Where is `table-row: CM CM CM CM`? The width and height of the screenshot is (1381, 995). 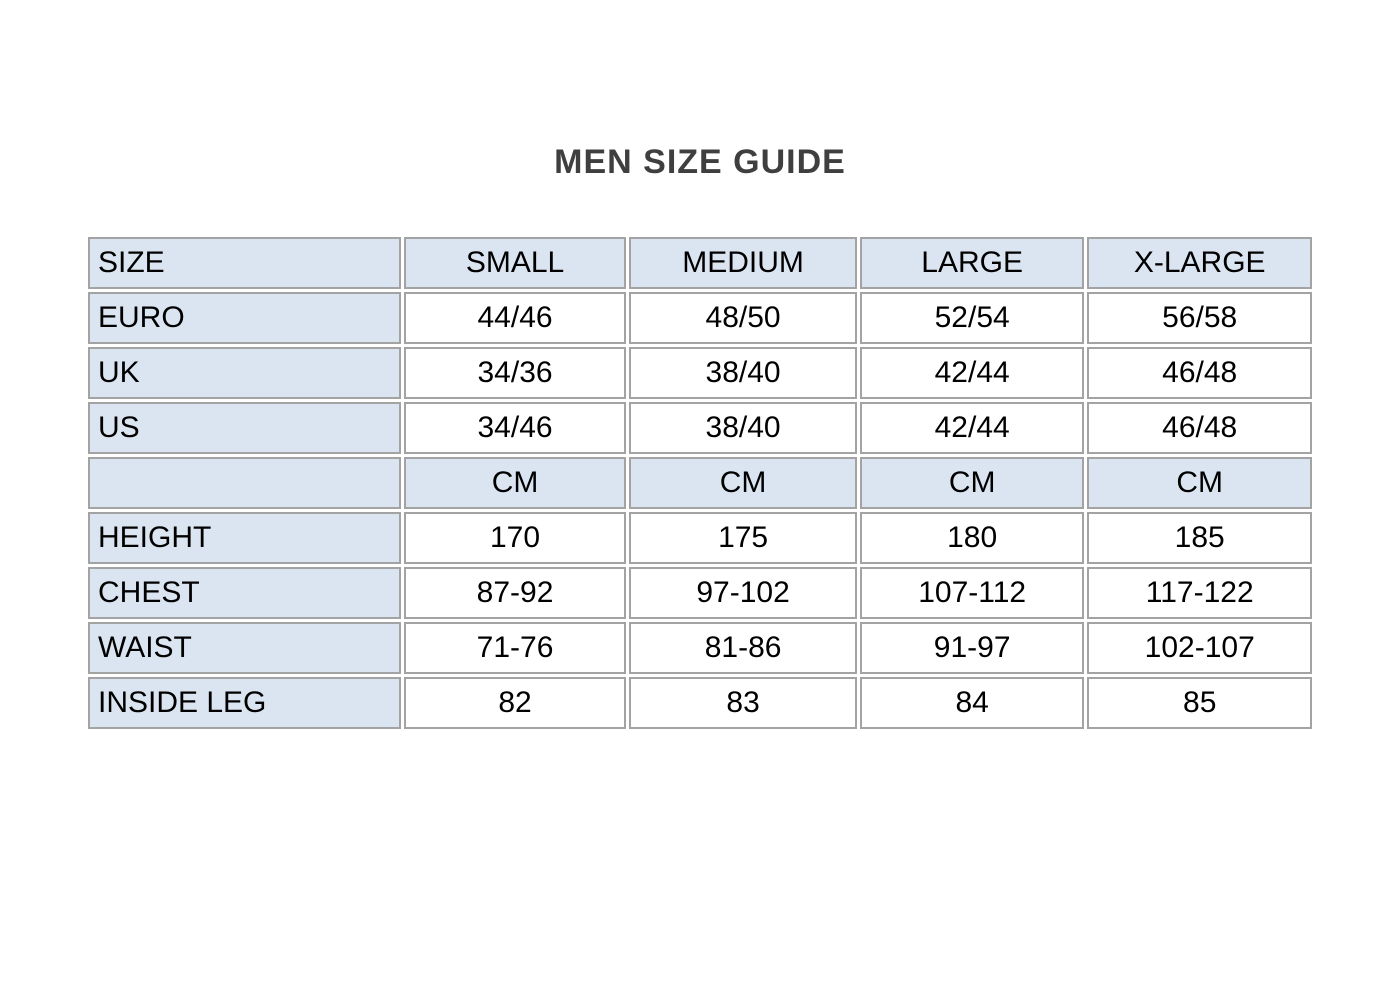
table-row: CM CM CM CM is located at coordinates (700, 483).